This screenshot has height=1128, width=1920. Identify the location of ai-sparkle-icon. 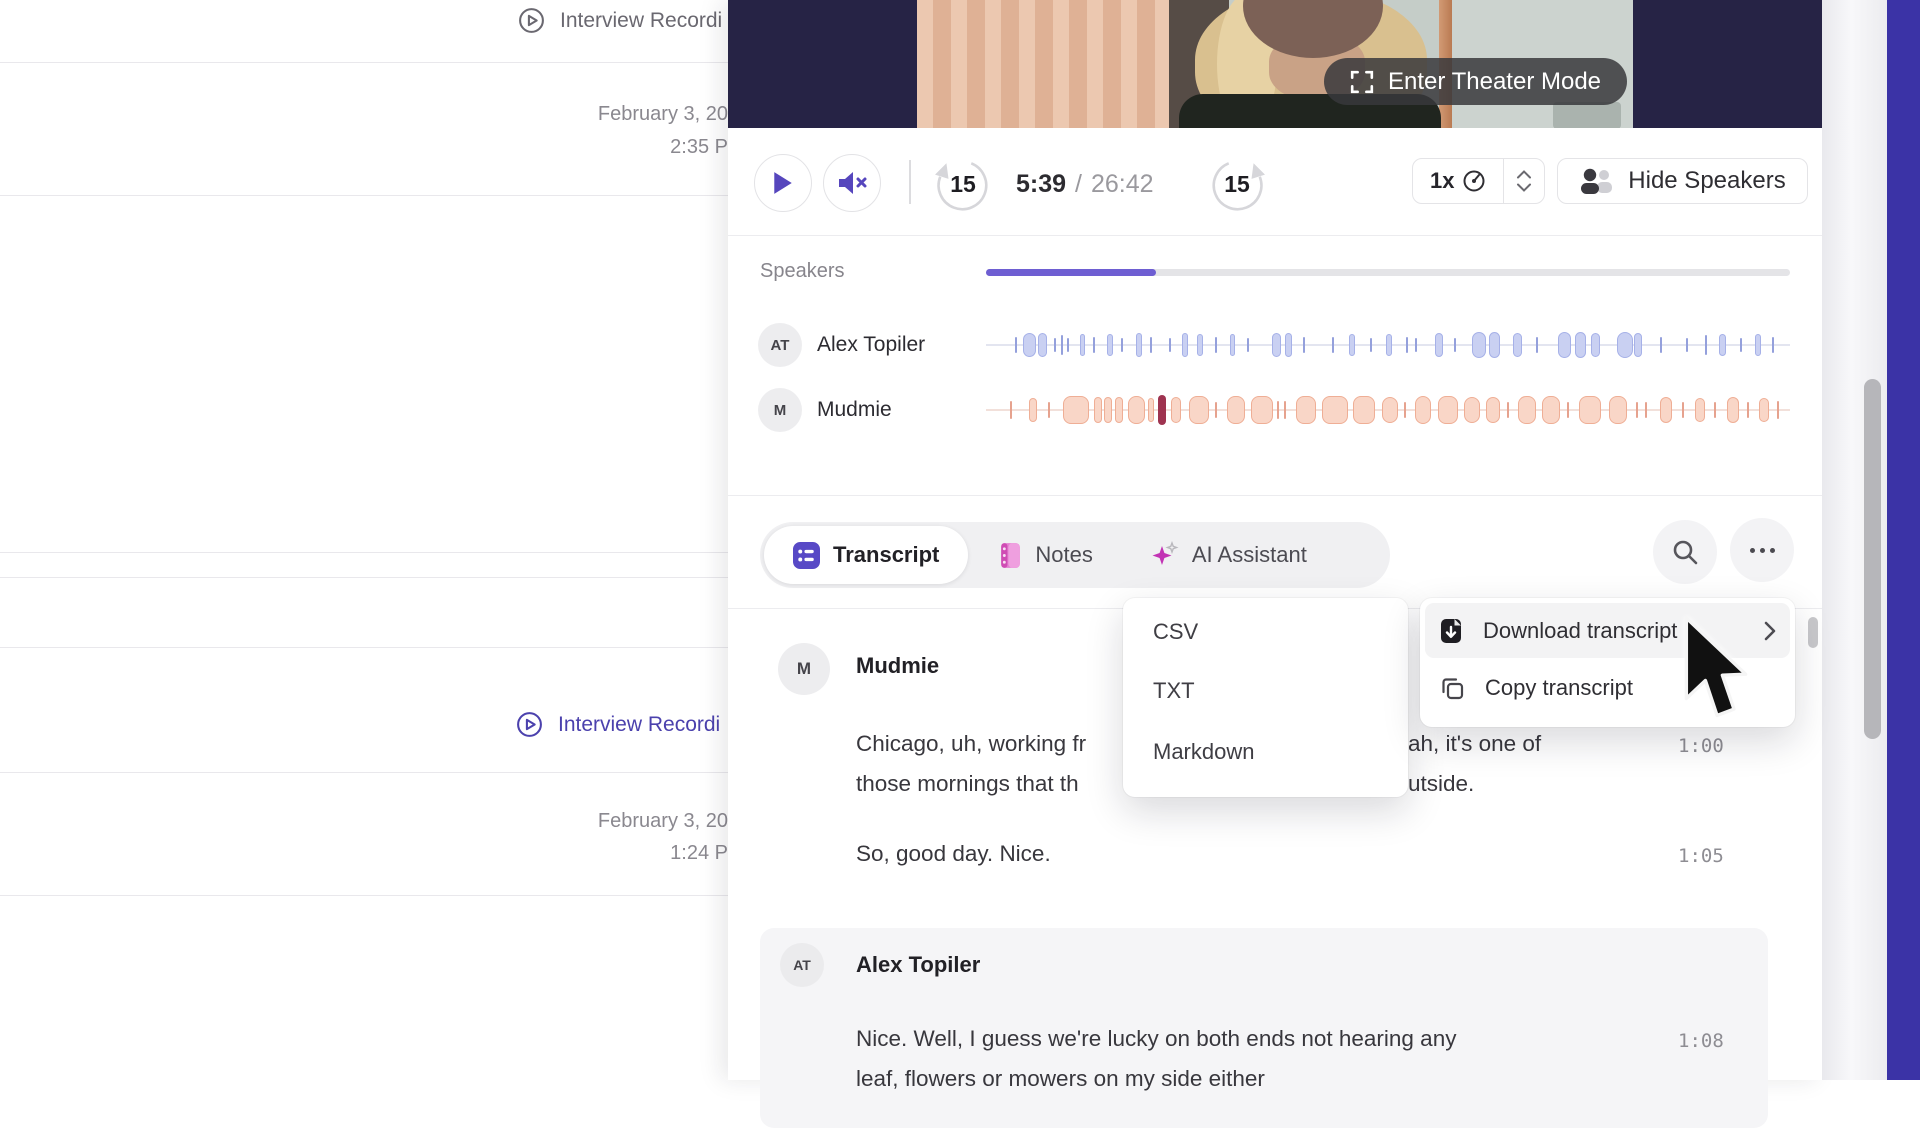
(1165, 553).